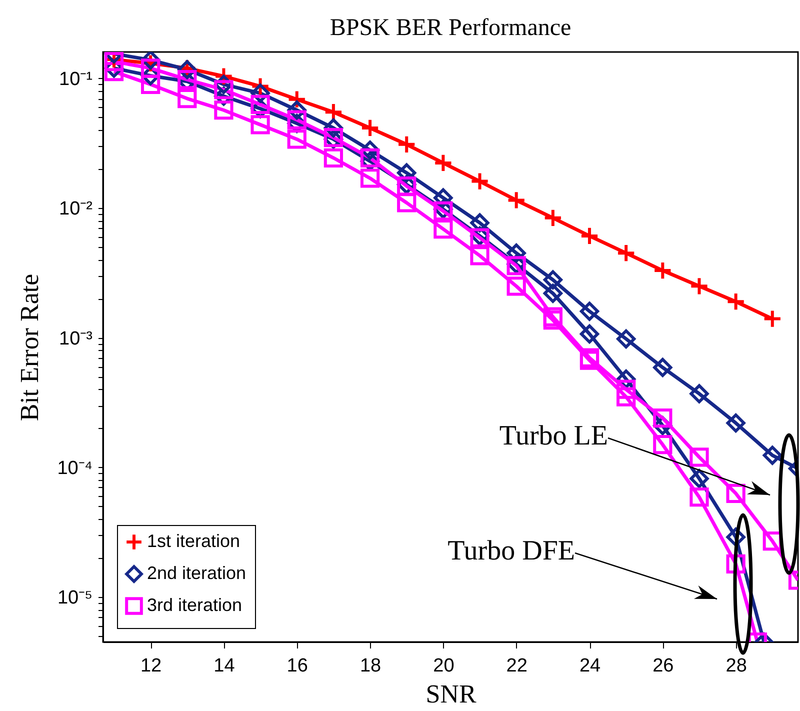 Image resolution: width=800 pixels, height=711 pixels. I want to click on legend-label: 2nd iteration, so click(196, 573).